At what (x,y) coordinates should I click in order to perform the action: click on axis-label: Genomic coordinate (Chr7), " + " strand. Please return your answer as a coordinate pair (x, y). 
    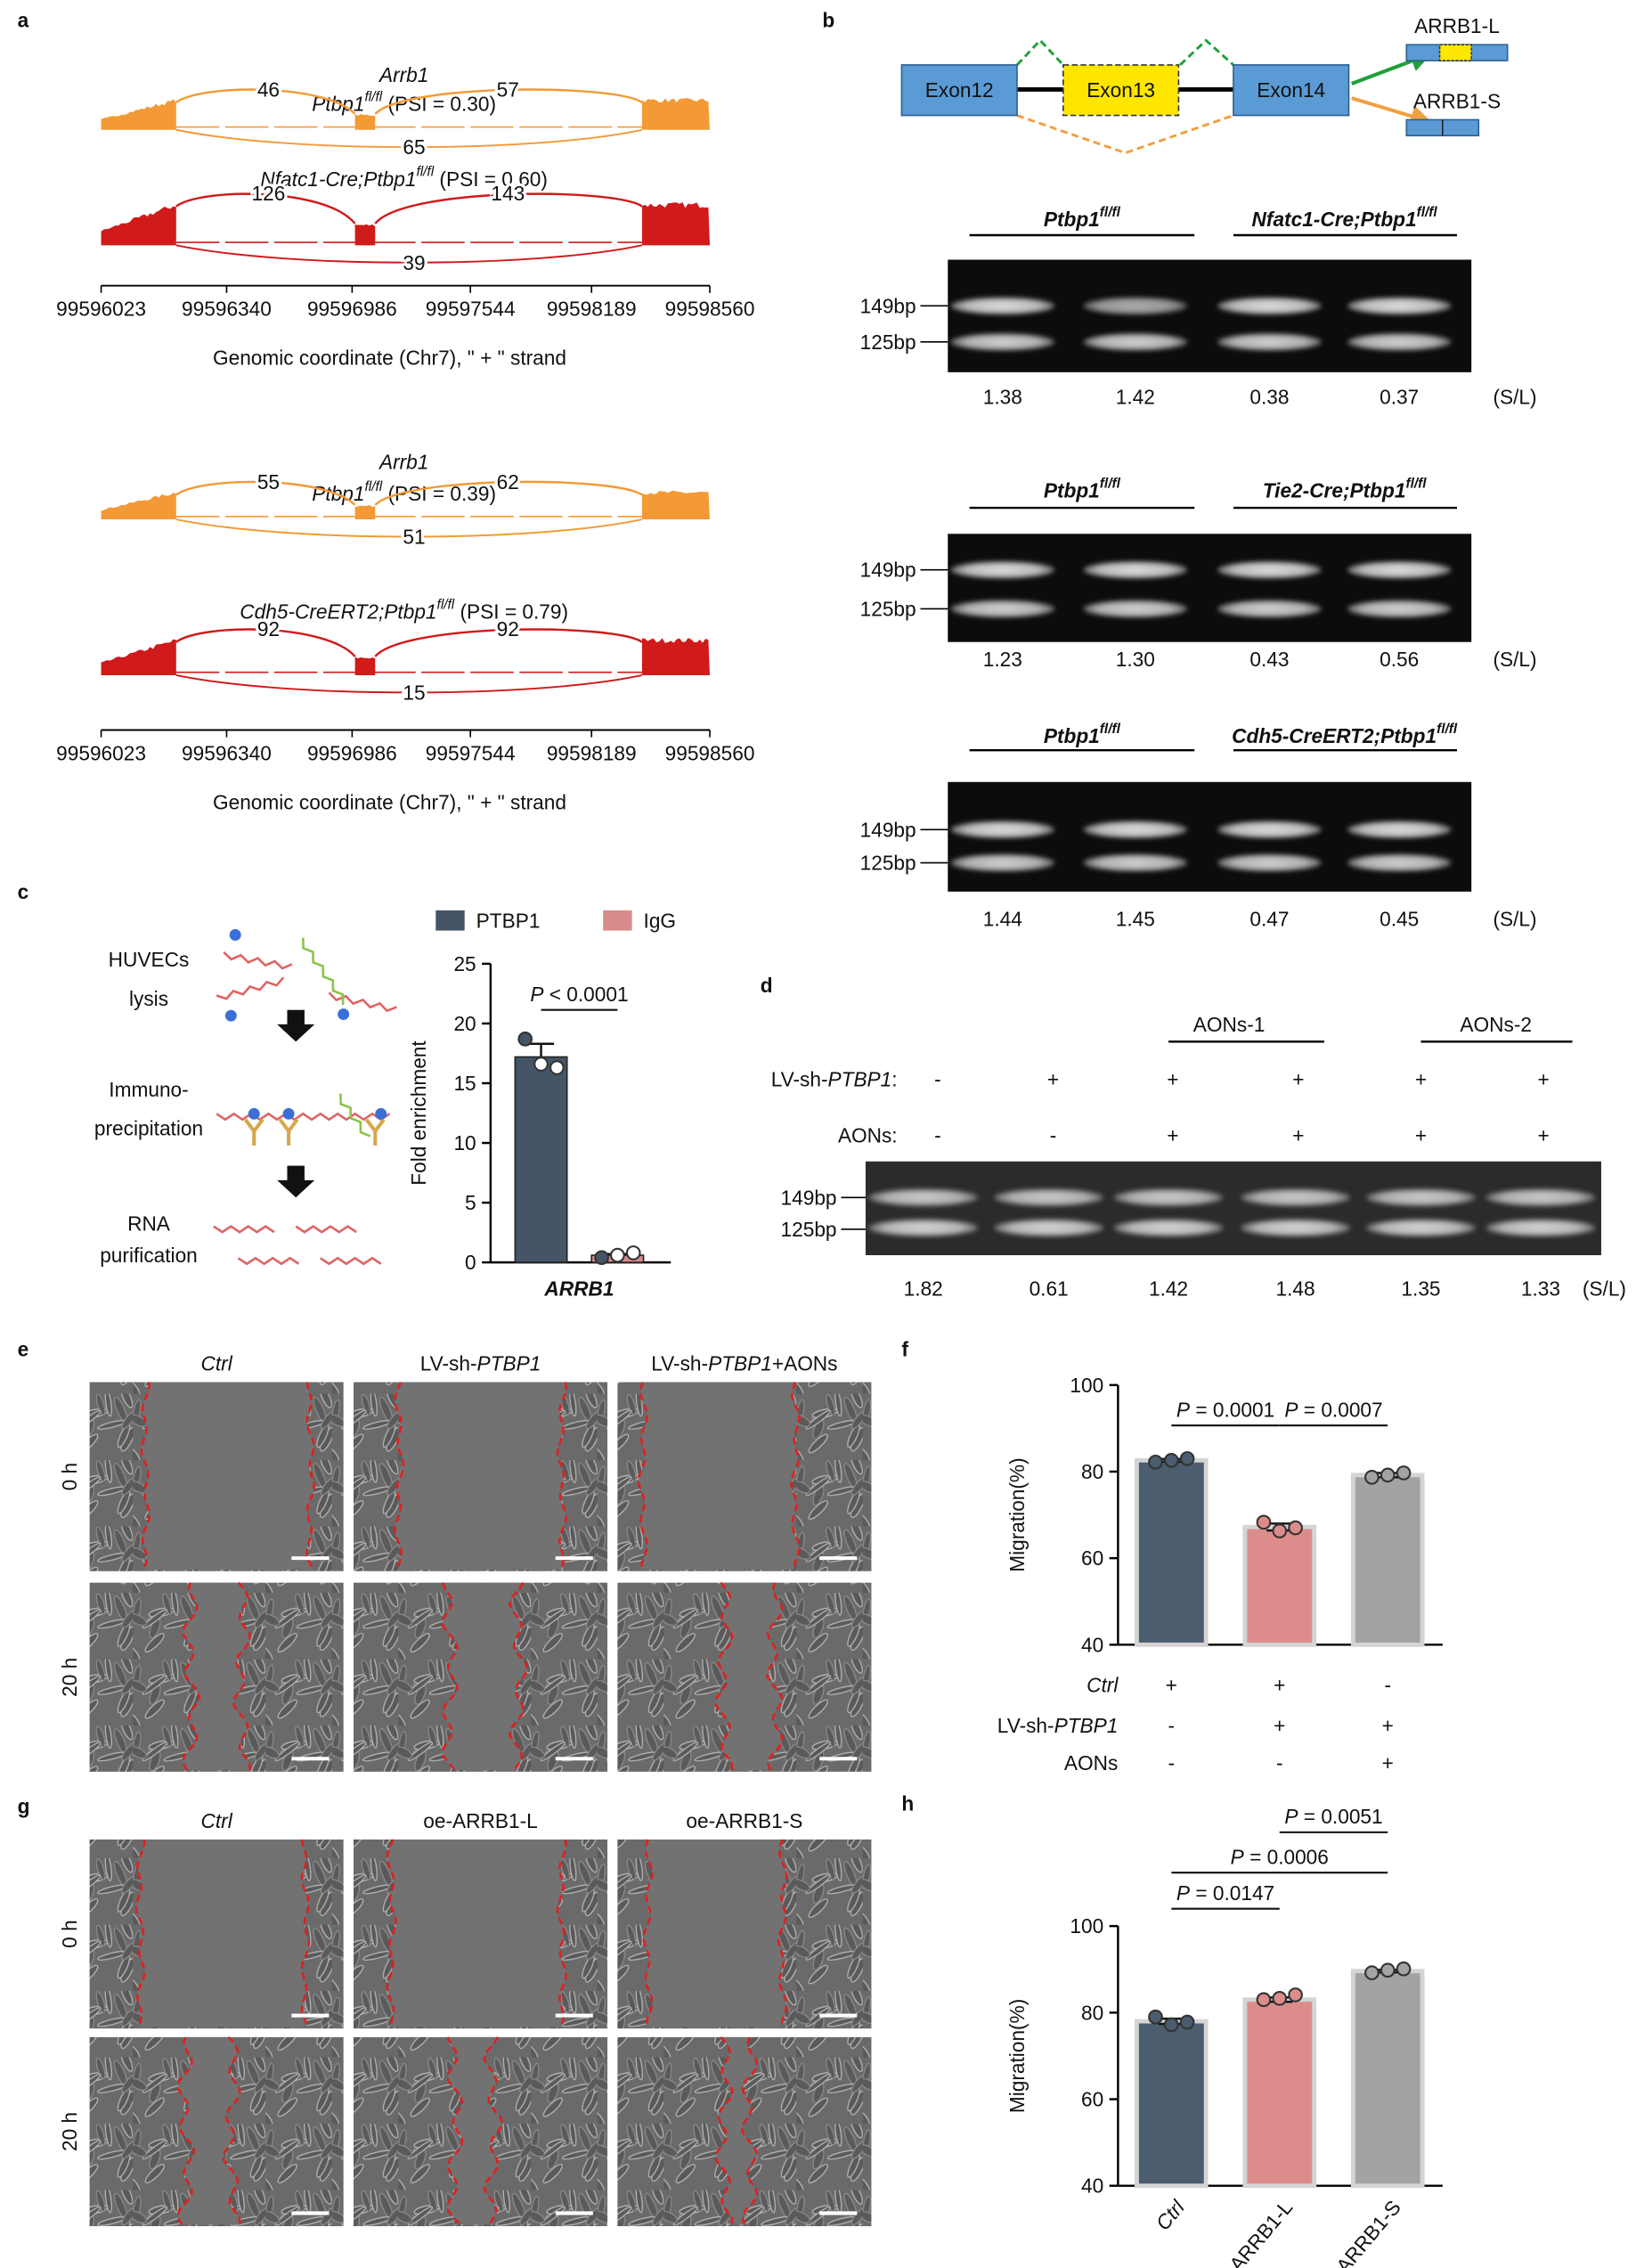
    Looking at the image, I should click on (389, 358).